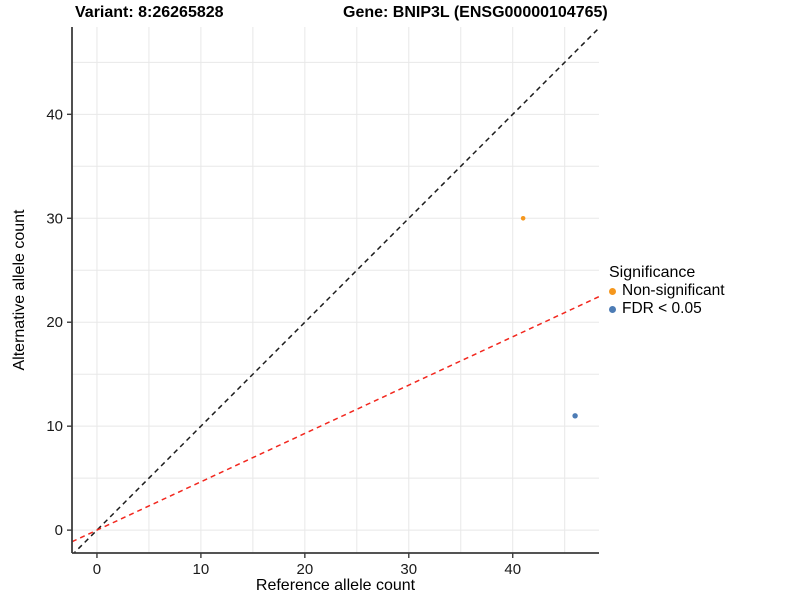  What do you see at coordinates (335, 585) in the screenshot?
I see `x-axis-title: Reference allele count` at bounding box center [335, 585].